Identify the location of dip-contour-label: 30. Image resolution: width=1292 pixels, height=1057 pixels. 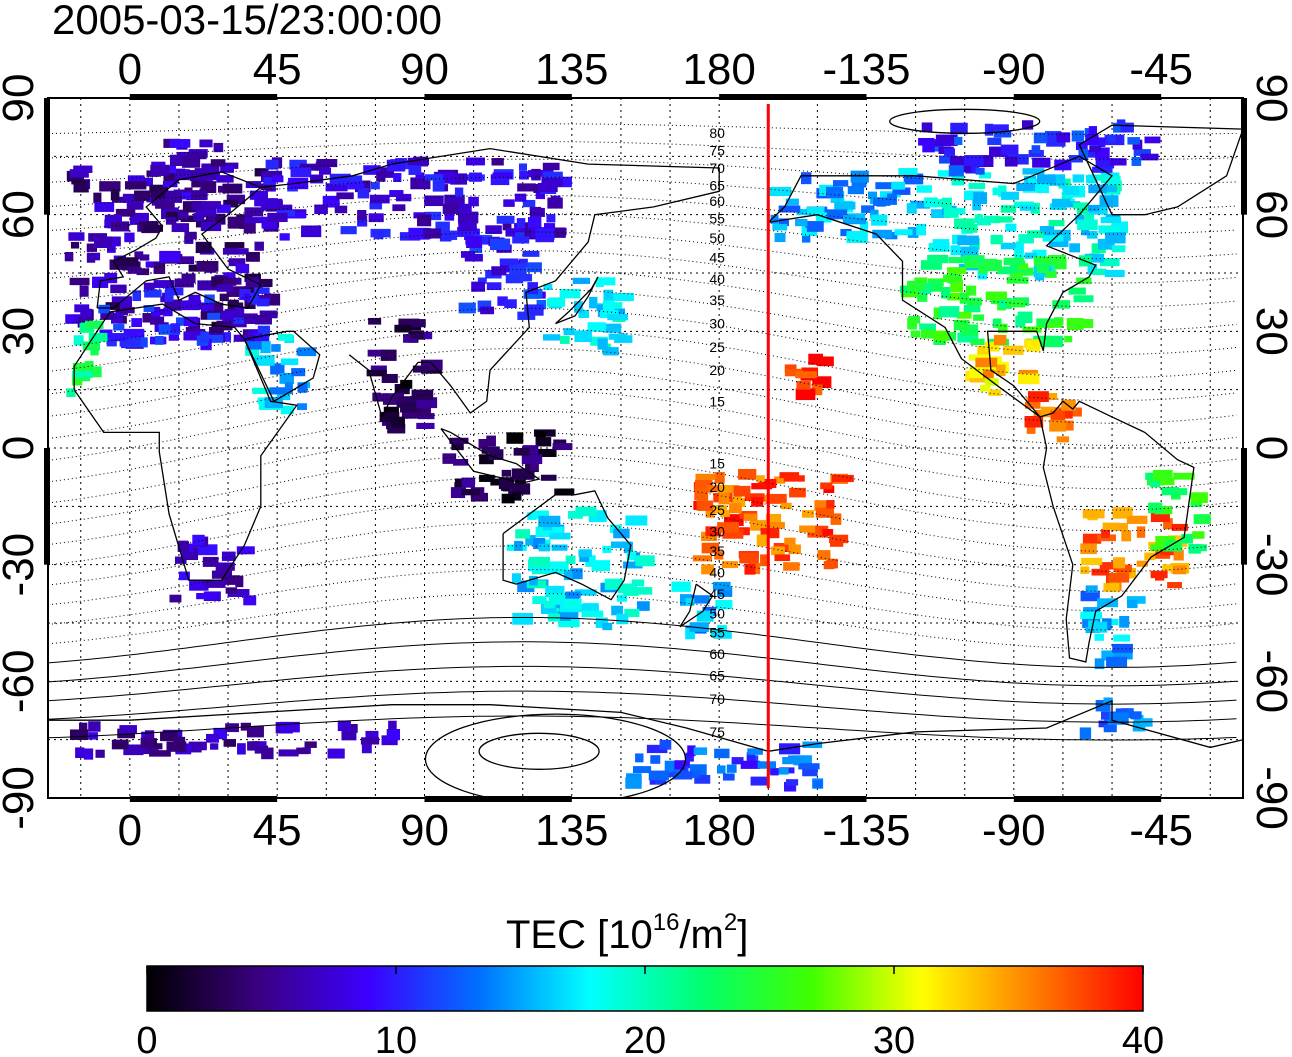
(717, 532).